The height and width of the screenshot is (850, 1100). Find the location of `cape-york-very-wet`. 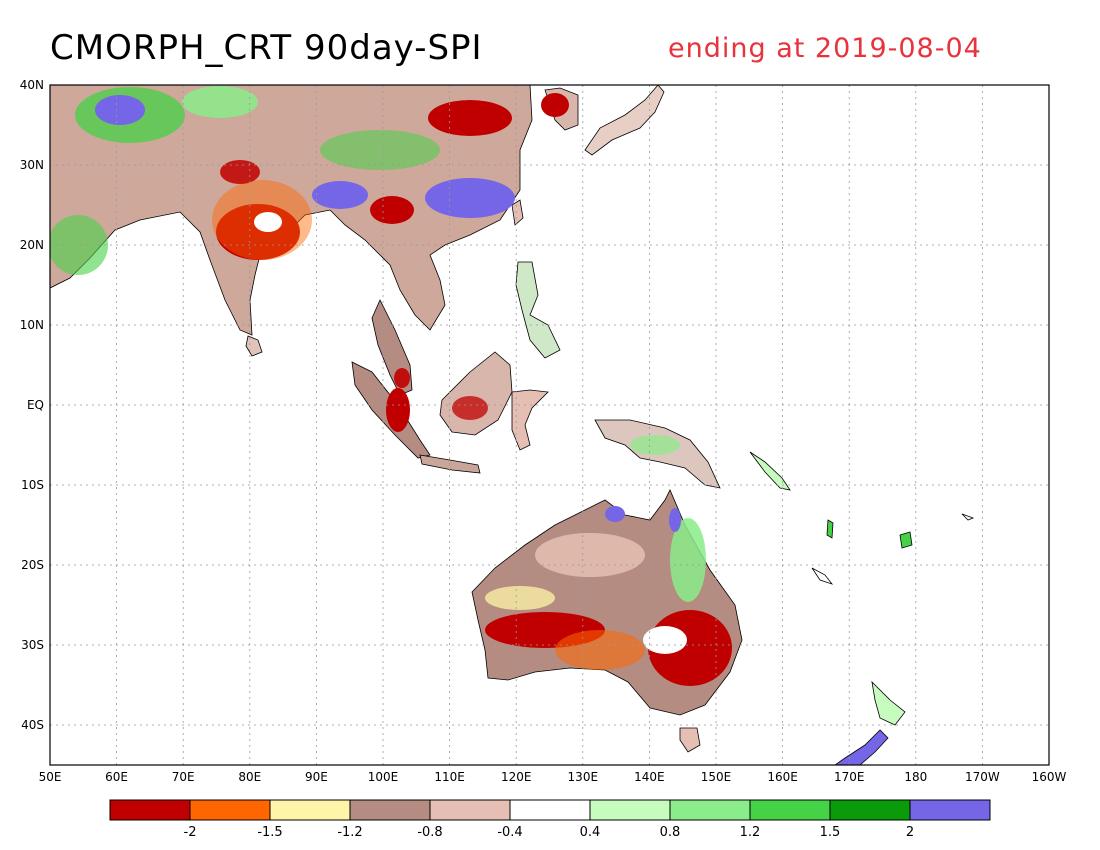

cape-york-very-wet is located at coordinates (675, 520).